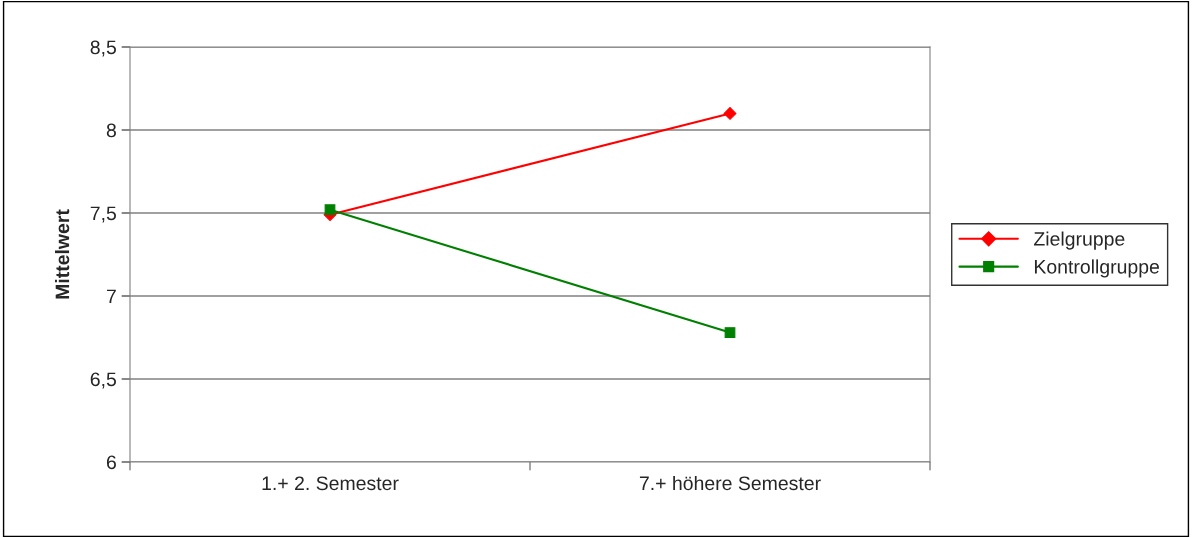 The height and width of the screenshot is (538, 1192). Describe the element at coordinates (330, 483) in the screenshot. I see `x-tick-label: 1.+ 2. Semester` at that location.